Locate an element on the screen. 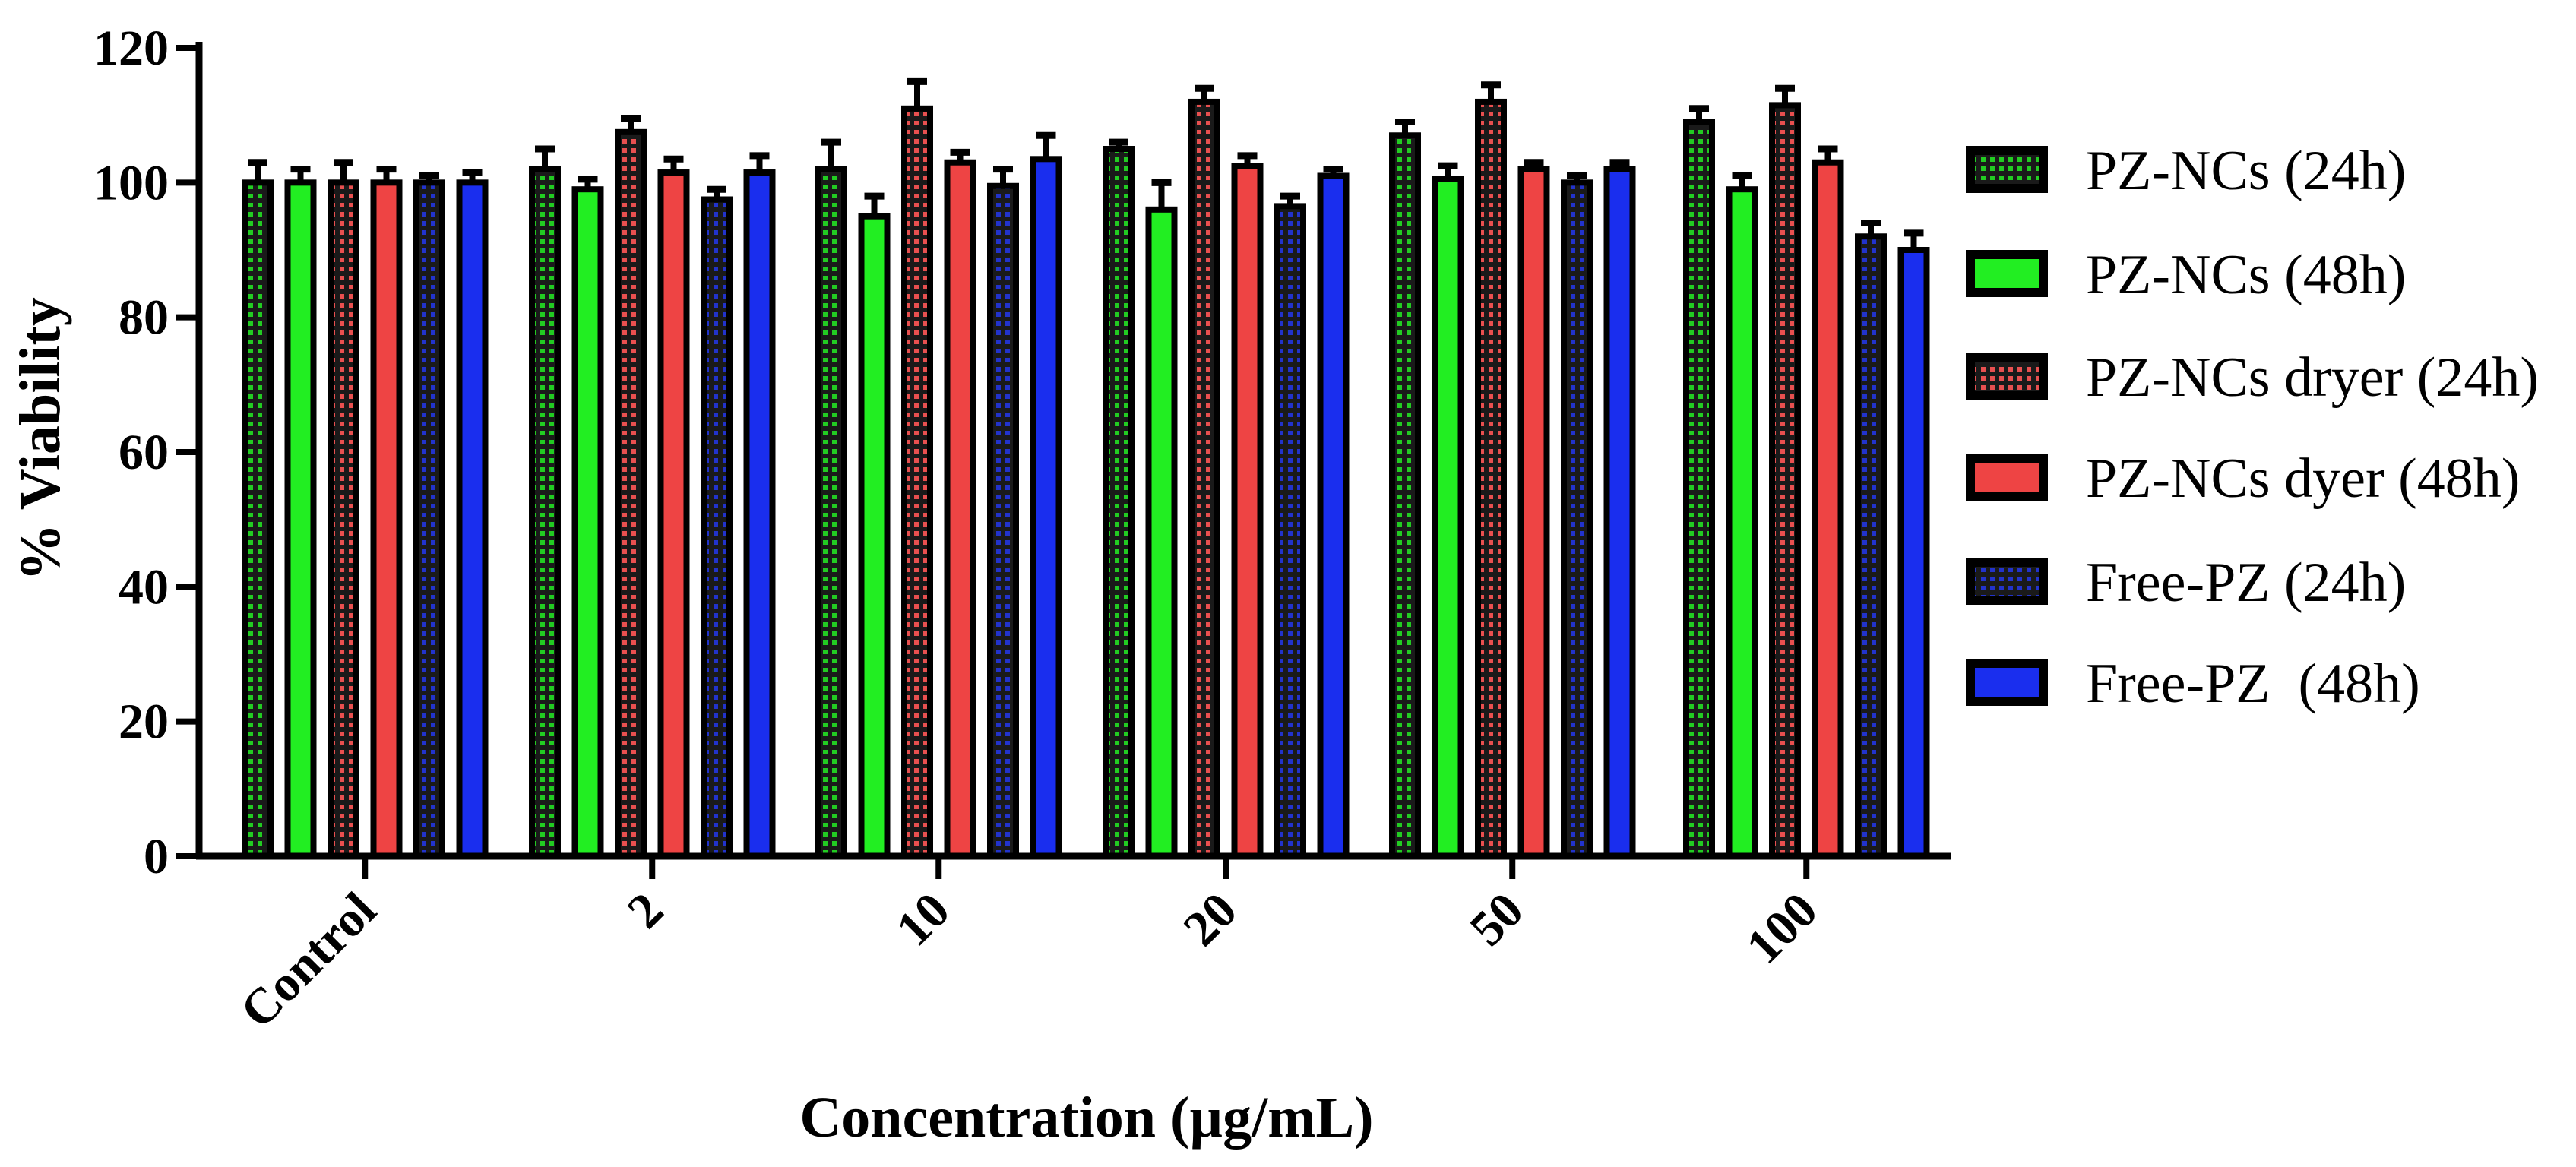 Image resolution: width=2576 pixels, height=1167 pixels. legend-label: PZ-NCs (24h) is located at coordinates (2246, 171).